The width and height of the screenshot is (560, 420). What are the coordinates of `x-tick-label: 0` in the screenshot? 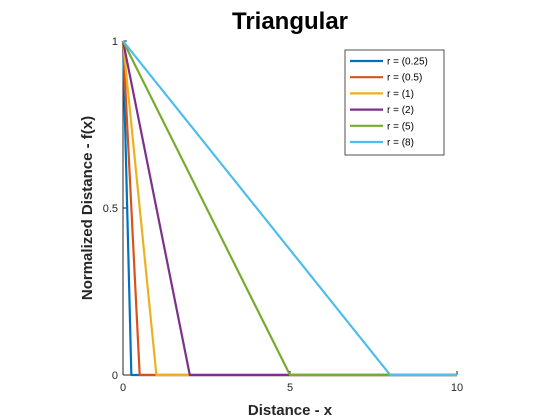 It's located at (123, 388).